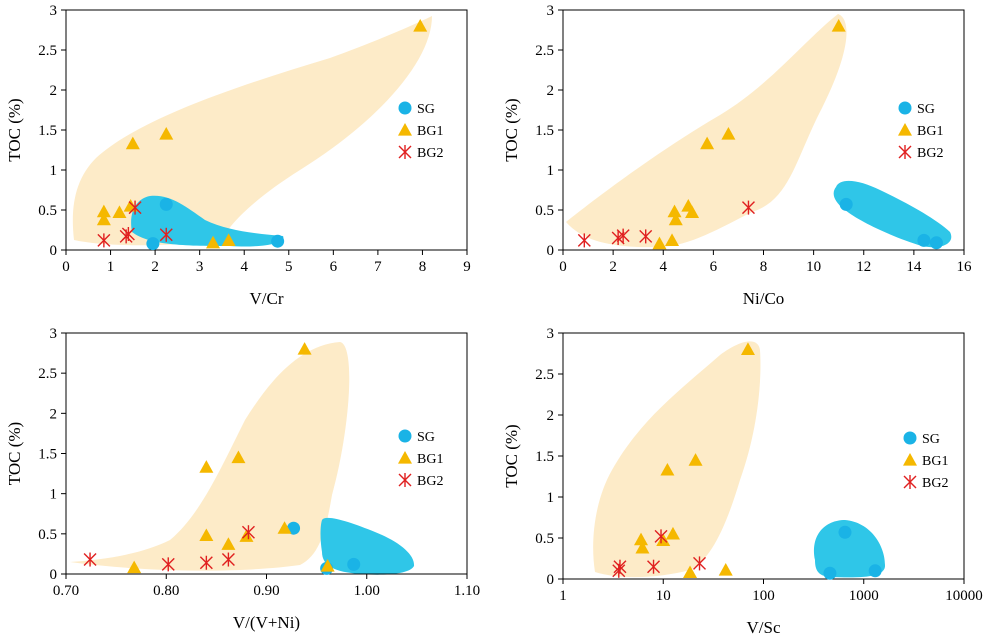 The height and width of the screenshot is (642, 996). Describe the element at coordinates (166, 591) in the screenshot. I see `x-tick-label: 0.80` at that location.